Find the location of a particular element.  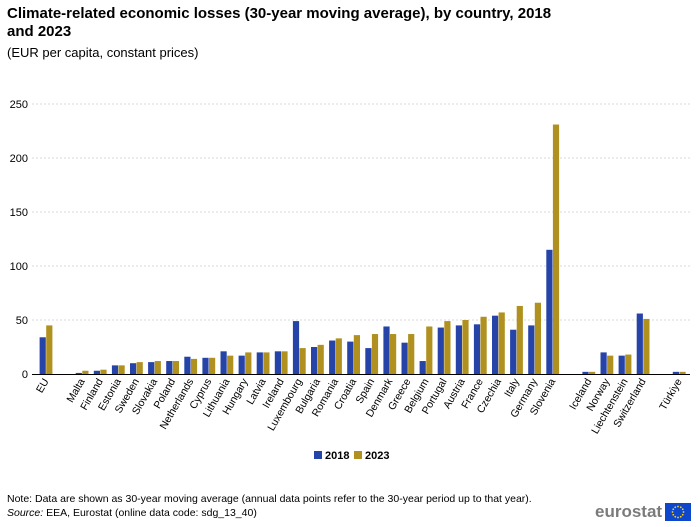

x-tick-label: EU is located at coordinates (43, 386).